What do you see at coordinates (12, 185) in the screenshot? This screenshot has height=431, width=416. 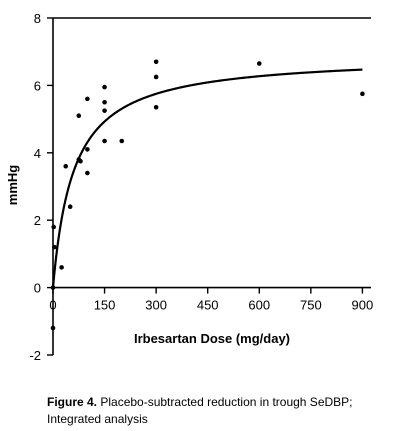 I see `y-axis-title: mmHg` at bounding box center [12, 185].